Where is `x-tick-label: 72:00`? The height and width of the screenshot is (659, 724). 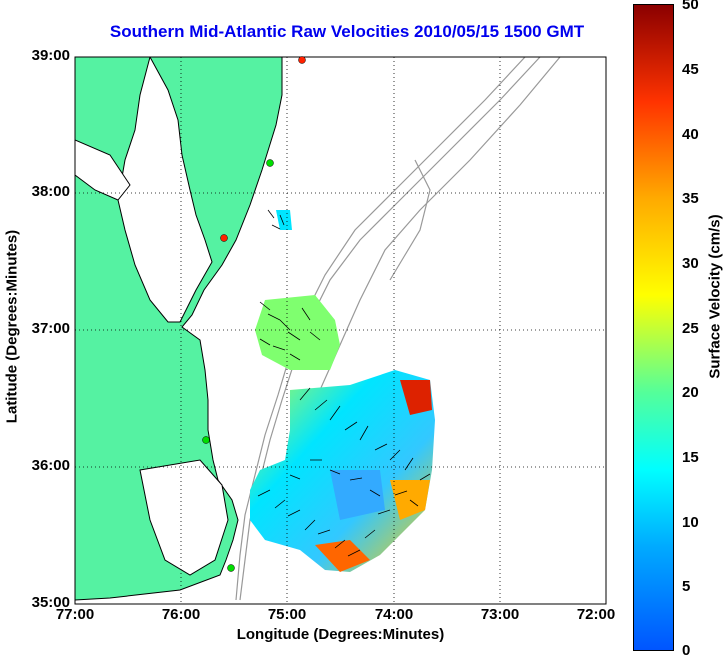 x-tick-label: 72:00 is located at coordinates (596, 614).